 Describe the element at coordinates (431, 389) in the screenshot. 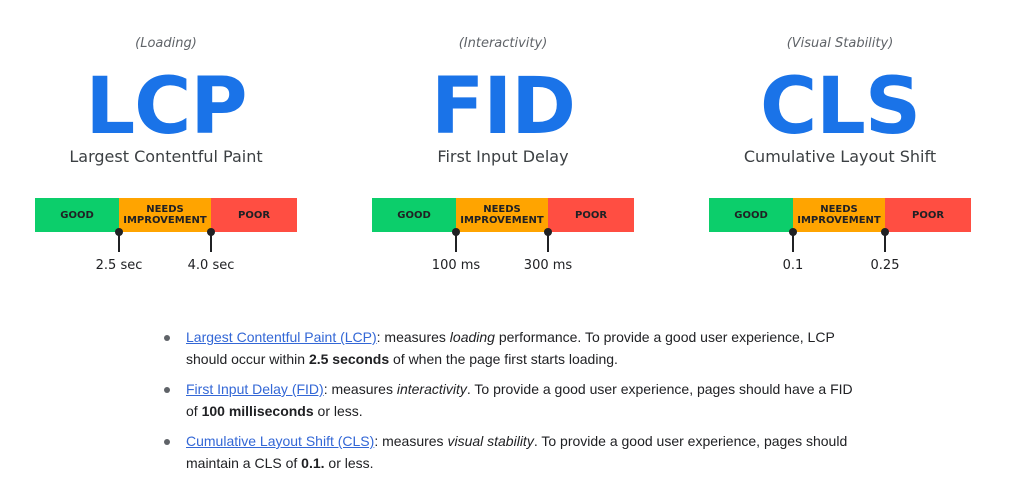

I see `note-emphasis: interactivity` at that location.